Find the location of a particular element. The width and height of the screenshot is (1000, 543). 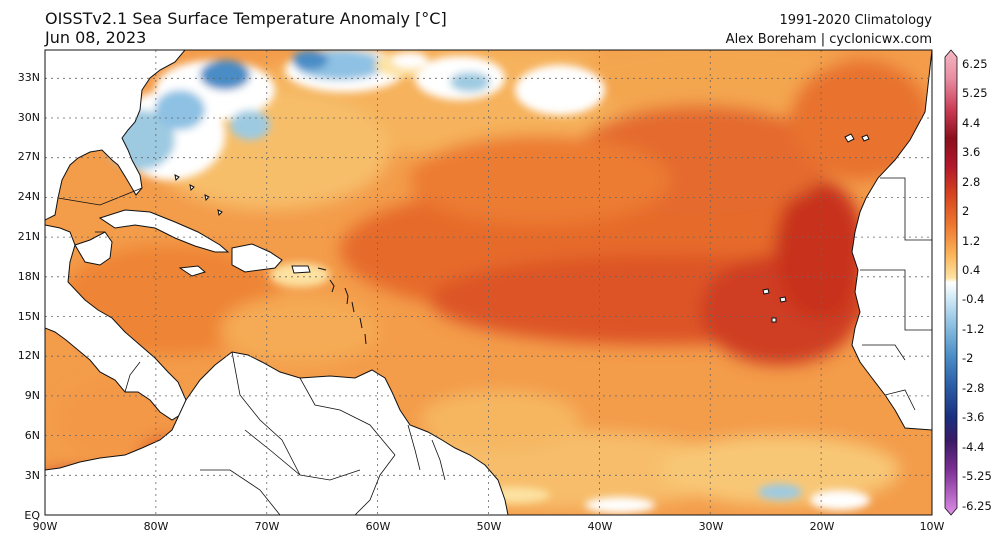

cb-label-1.2: 1.2 is located at coordinates (971, 241).